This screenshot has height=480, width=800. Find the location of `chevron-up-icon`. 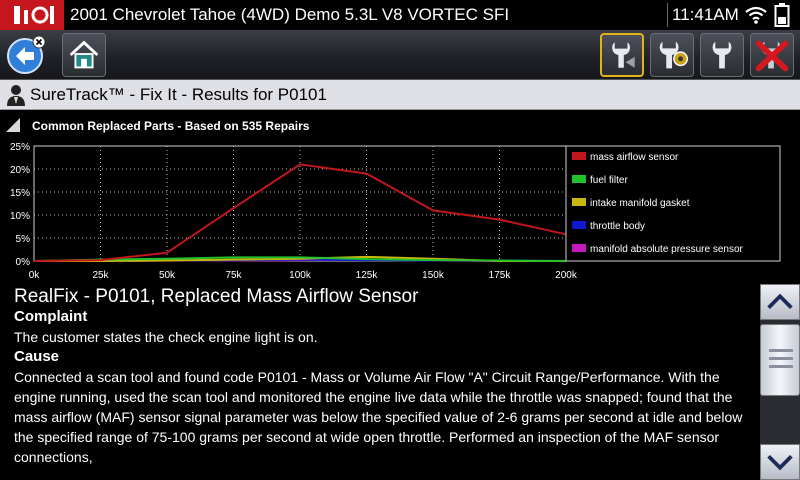

chevron-up-icon is located at coordinates (780, 301).